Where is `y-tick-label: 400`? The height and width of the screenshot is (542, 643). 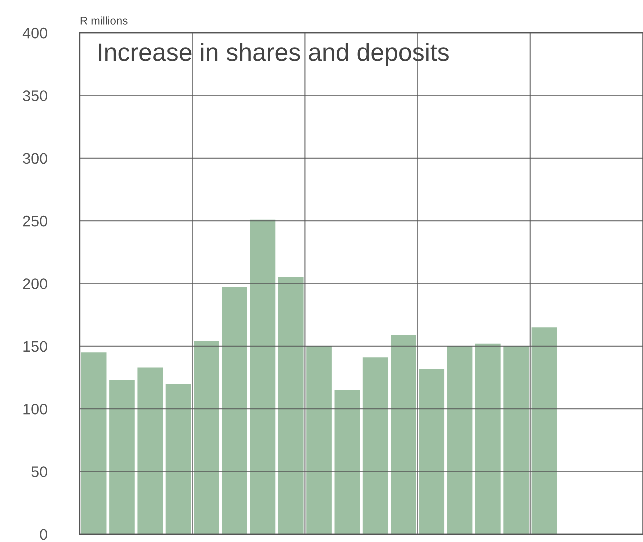
y-tick-label: 400 is located at coordinates (35, 33).